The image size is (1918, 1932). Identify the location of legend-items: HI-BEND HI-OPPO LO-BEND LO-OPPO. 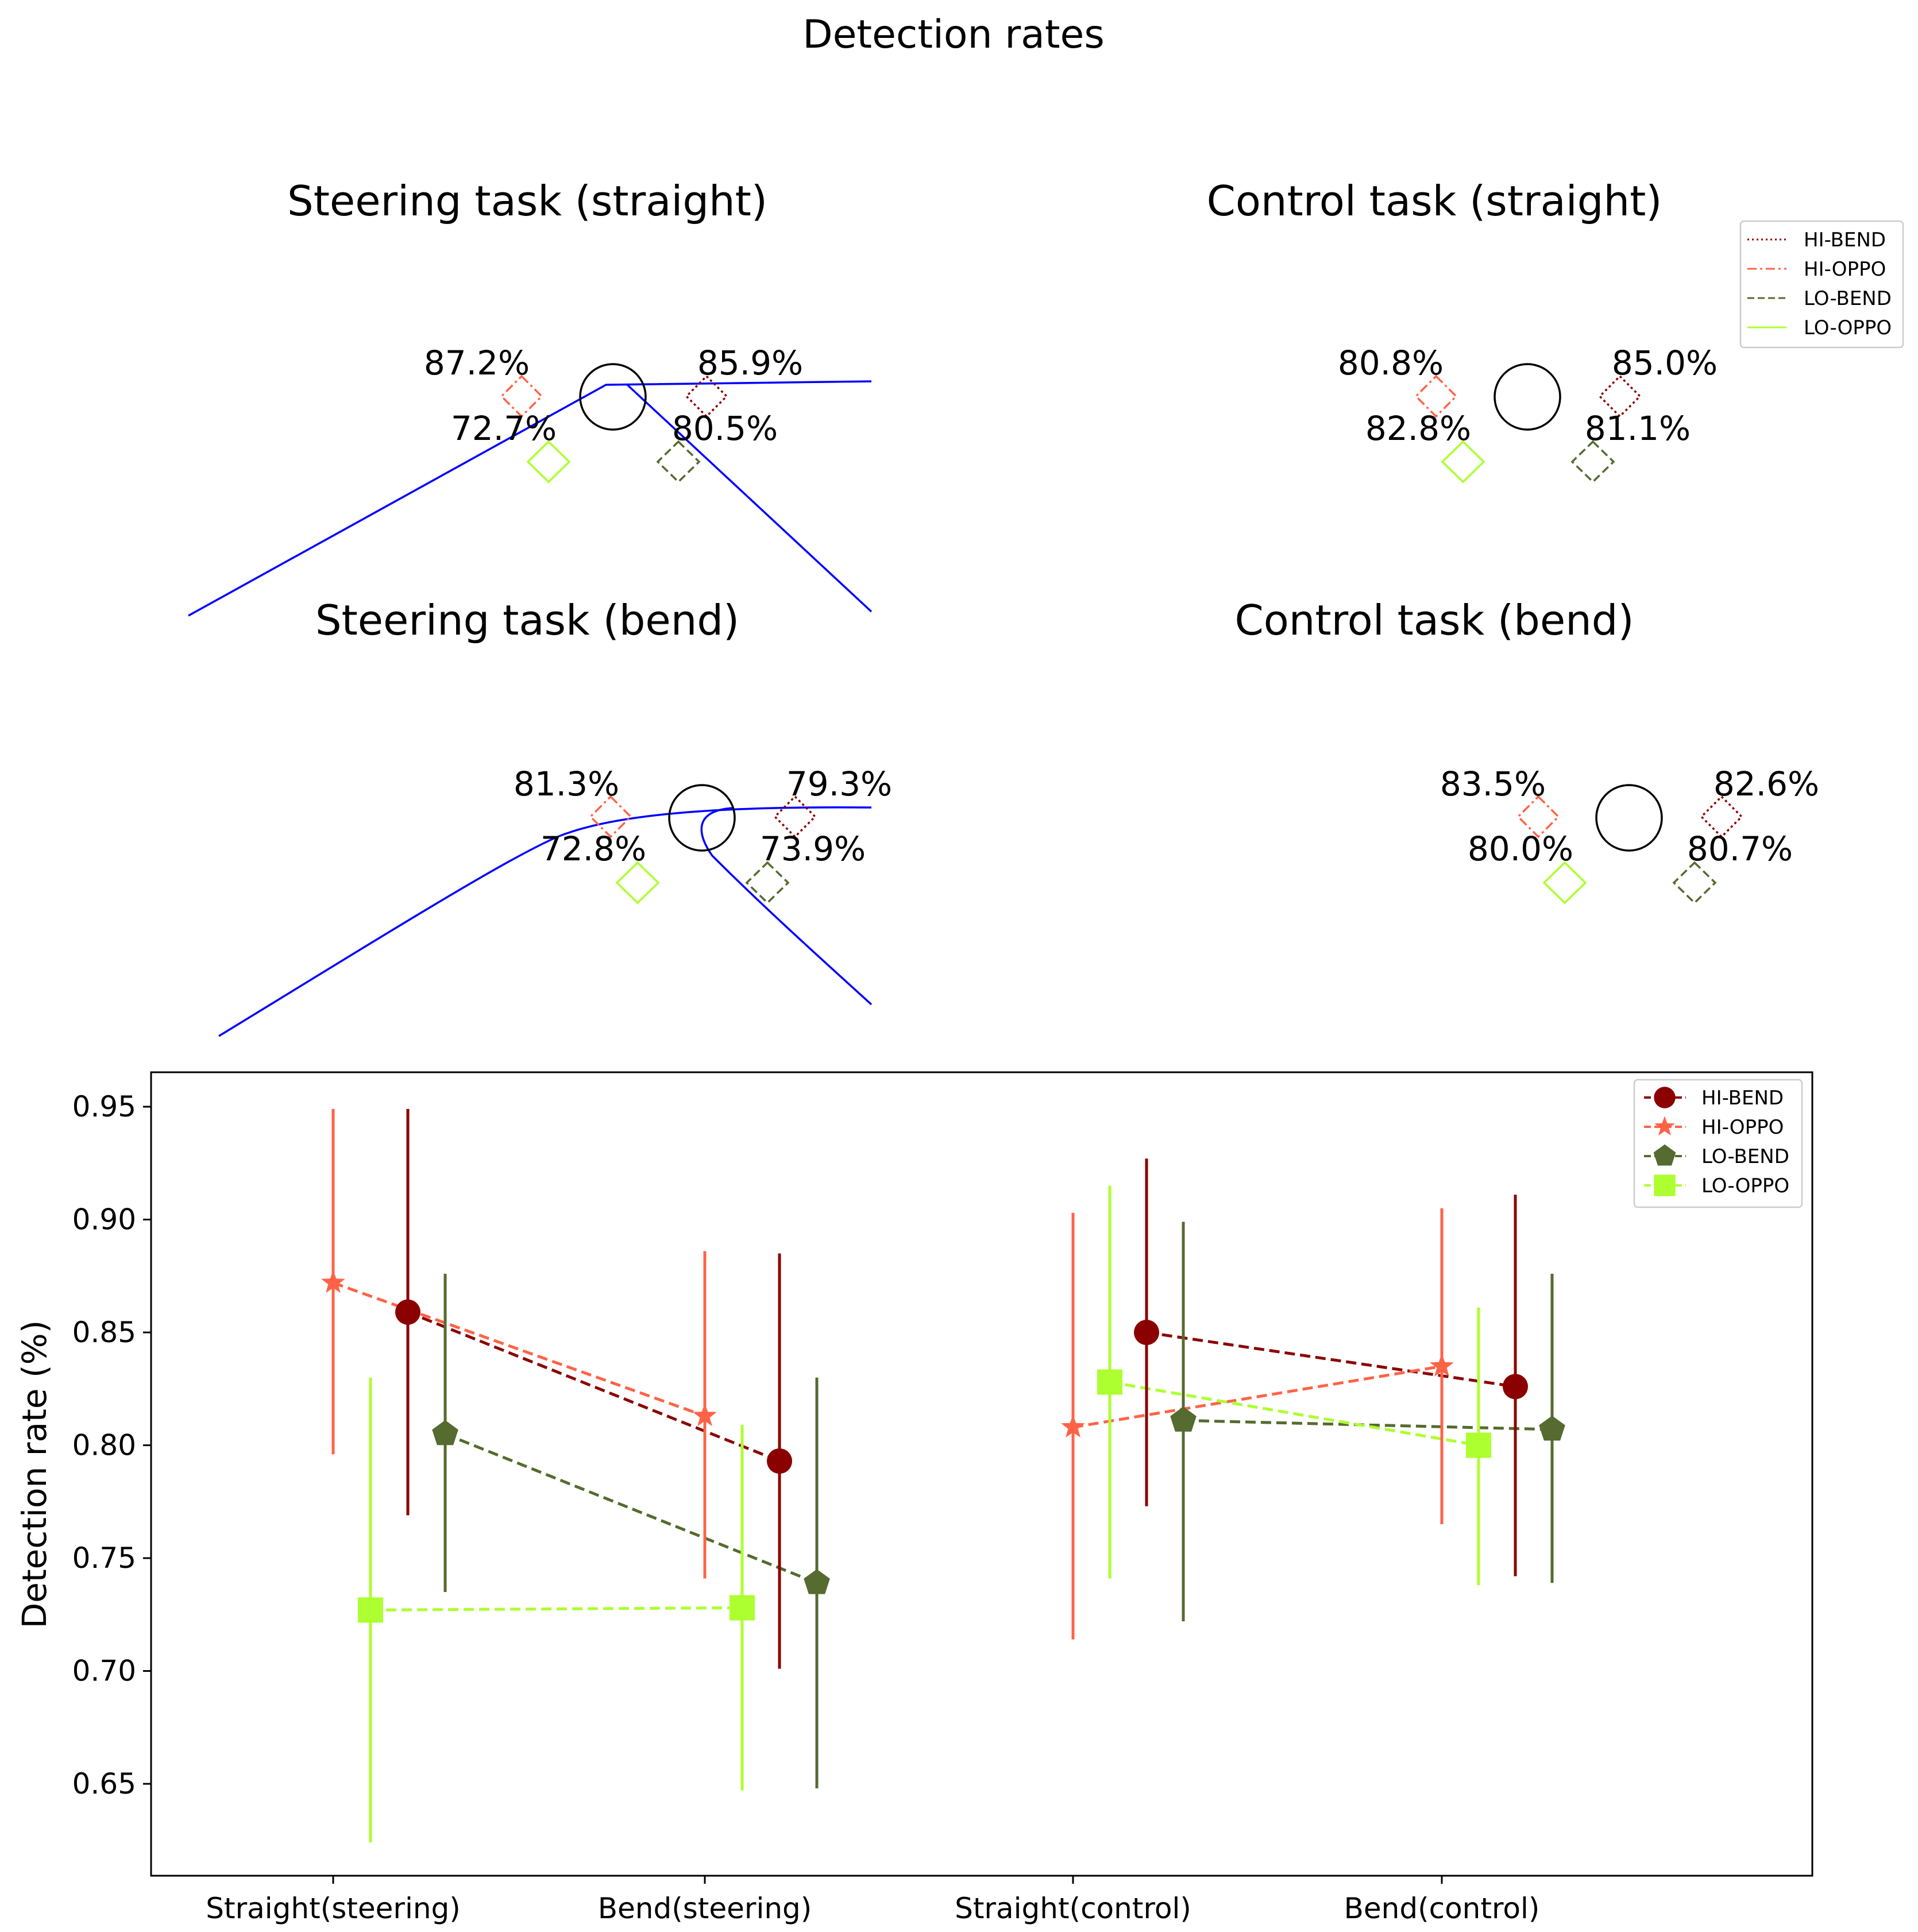
(1717, 1142).